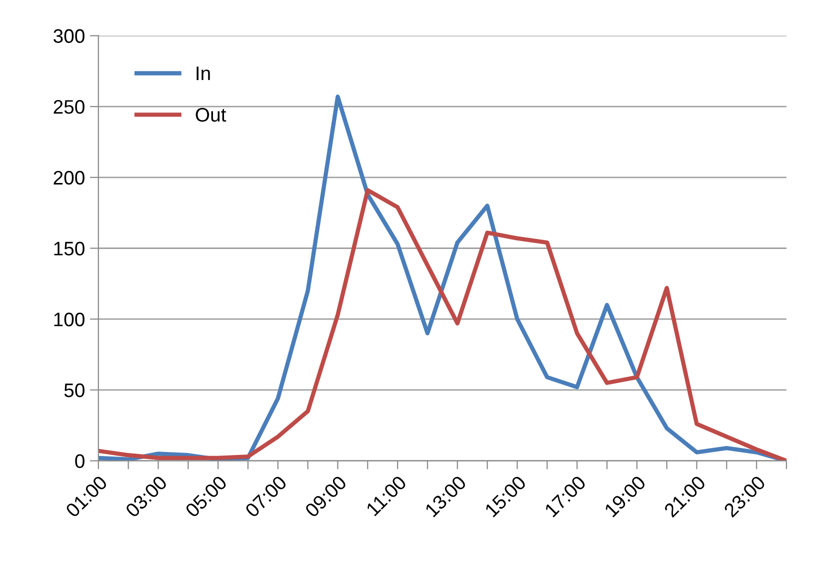 The width and height of the screenshot is (834, 576). I want to click on y-tick-label: 150, so click(69, 249).